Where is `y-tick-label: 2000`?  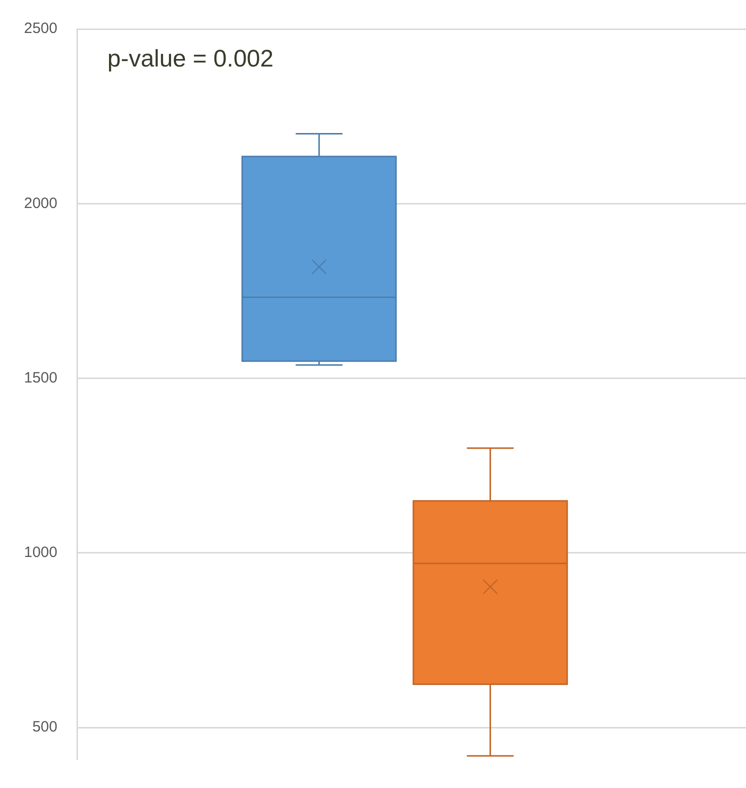 y-tick-label: 2000 is located at coordinates (41, 203).